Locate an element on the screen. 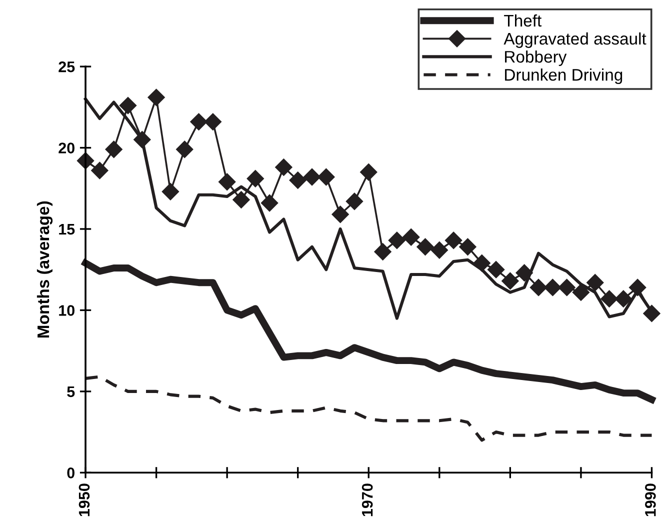 This screenshot has width=663, height=524. y-tick-label: 15 is located at coordinates (67, 229).